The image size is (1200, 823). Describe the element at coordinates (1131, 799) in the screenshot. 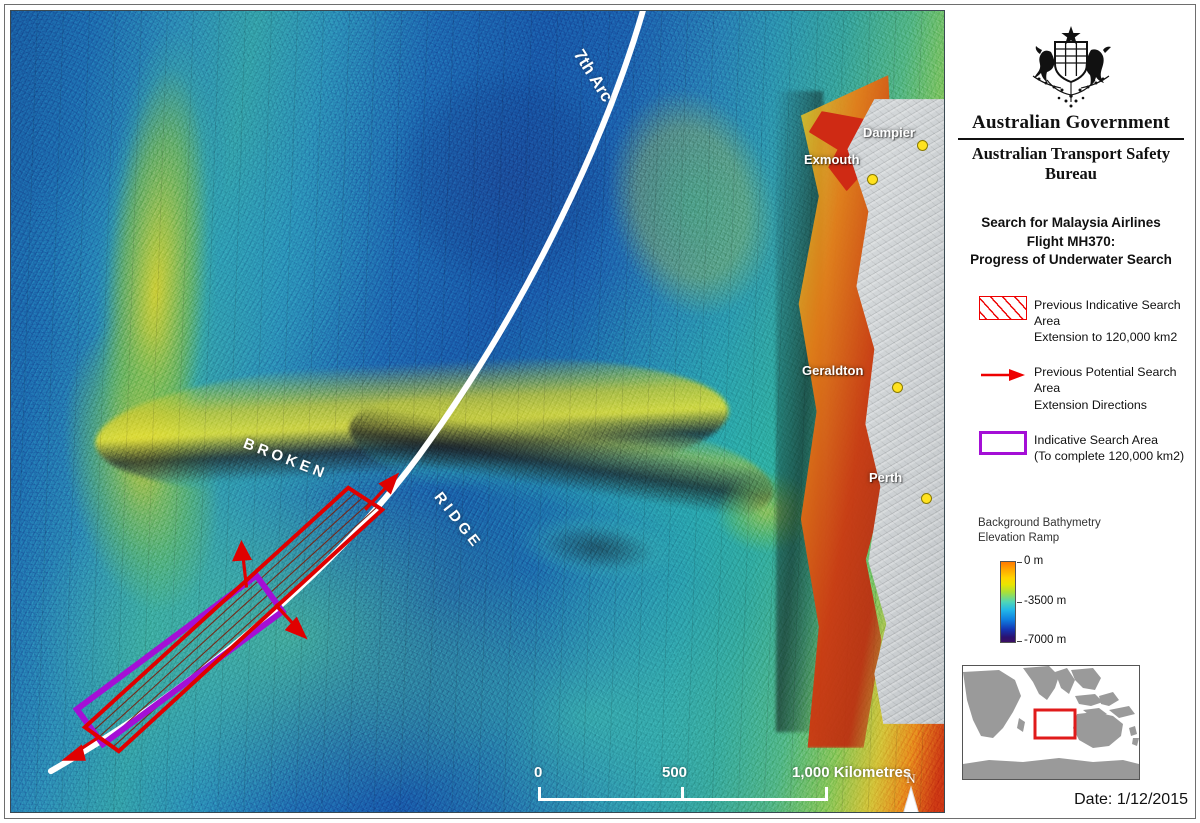

I see `map-date-label: Date: 1/12/2015` at that location.